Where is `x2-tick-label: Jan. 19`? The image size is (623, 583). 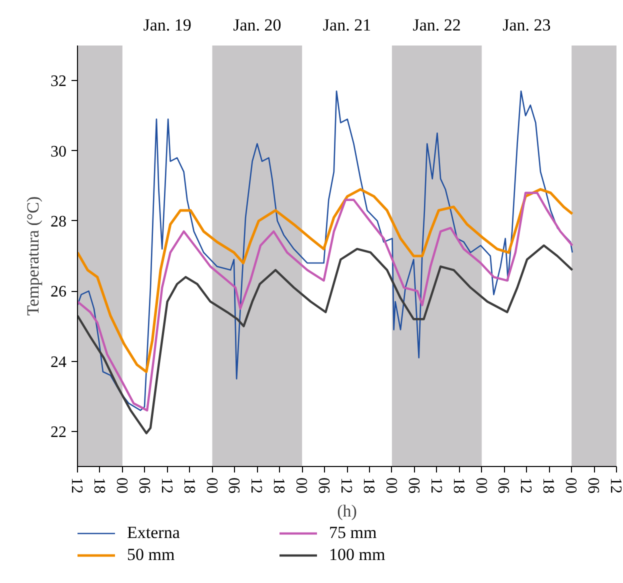 x2-tick-label: Jan. 19 is located at coordinates (167, 25).